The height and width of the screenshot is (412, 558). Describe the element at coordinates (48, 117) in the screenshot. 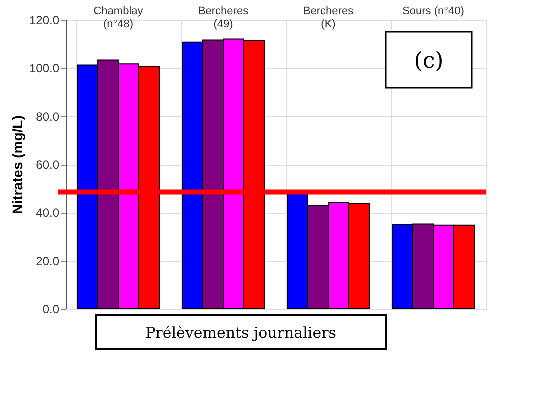

I see `y-tick-label: 80.0` at that location.